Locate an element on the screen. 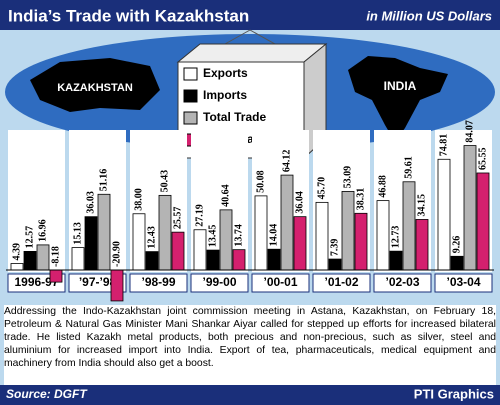  value-label: 36.03 is located at coordinates (90, 202).